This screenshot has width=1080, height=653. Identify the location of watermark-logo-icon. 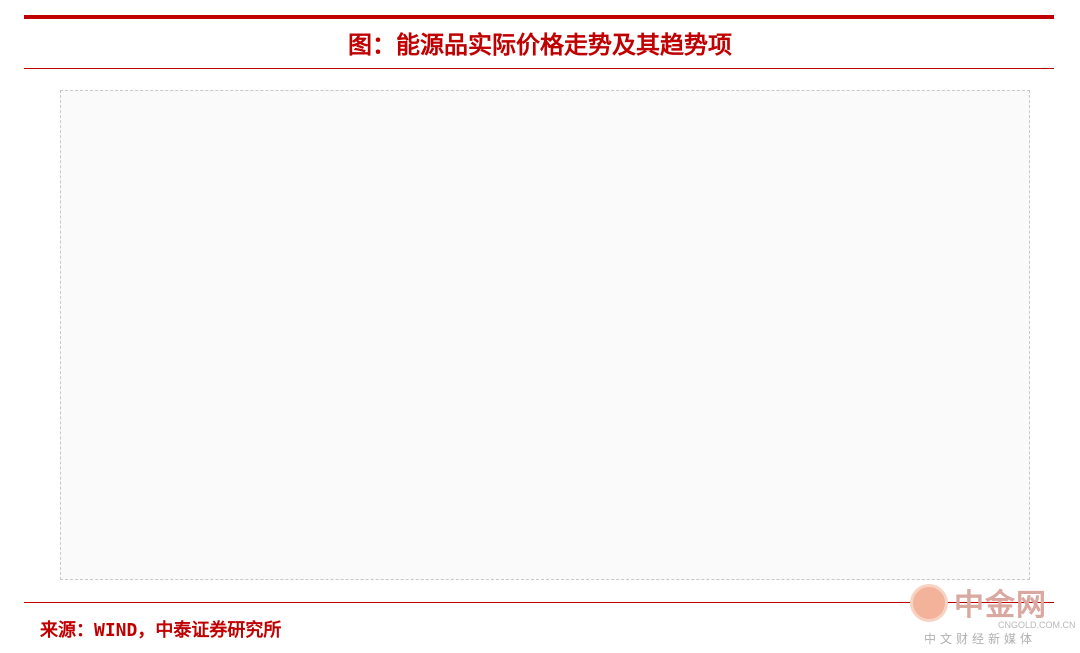
(929, 603).